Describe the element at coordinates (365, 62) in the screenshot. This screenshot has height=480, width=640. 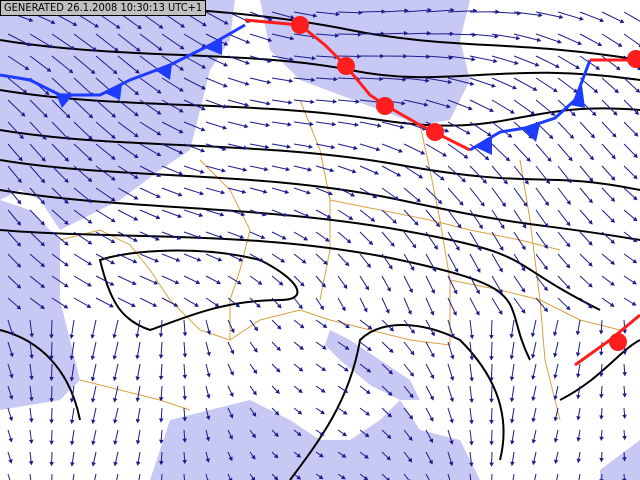
I see `sea-baltic` at that location.